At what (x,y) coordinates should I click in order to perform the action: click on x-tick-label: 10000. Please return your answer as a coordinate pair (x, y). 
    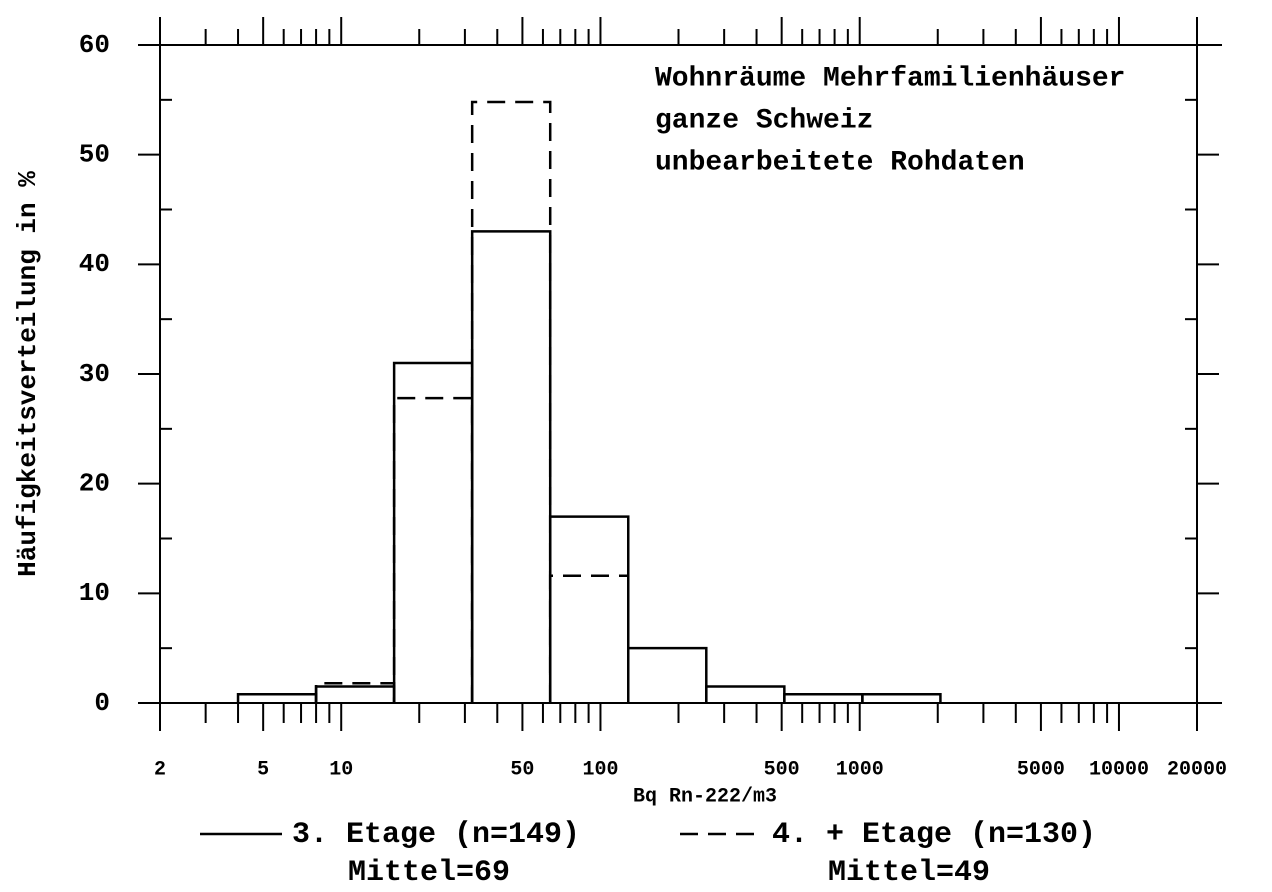
    Looking at the image, I should click on (1119, 769).